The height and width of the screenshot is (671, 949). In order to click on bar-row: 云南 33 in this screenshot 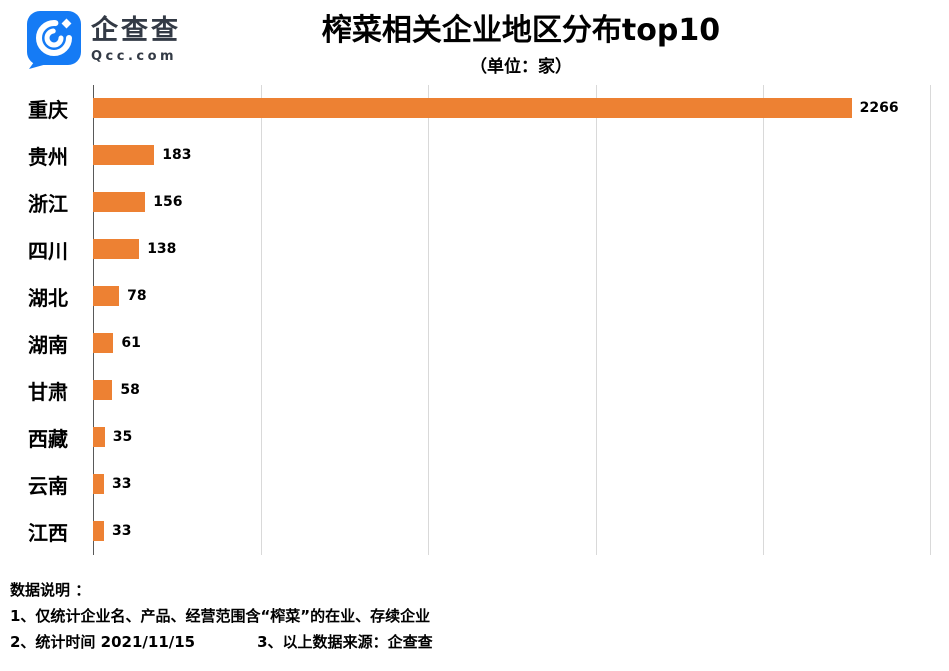, I will do `click(479, 484)`.